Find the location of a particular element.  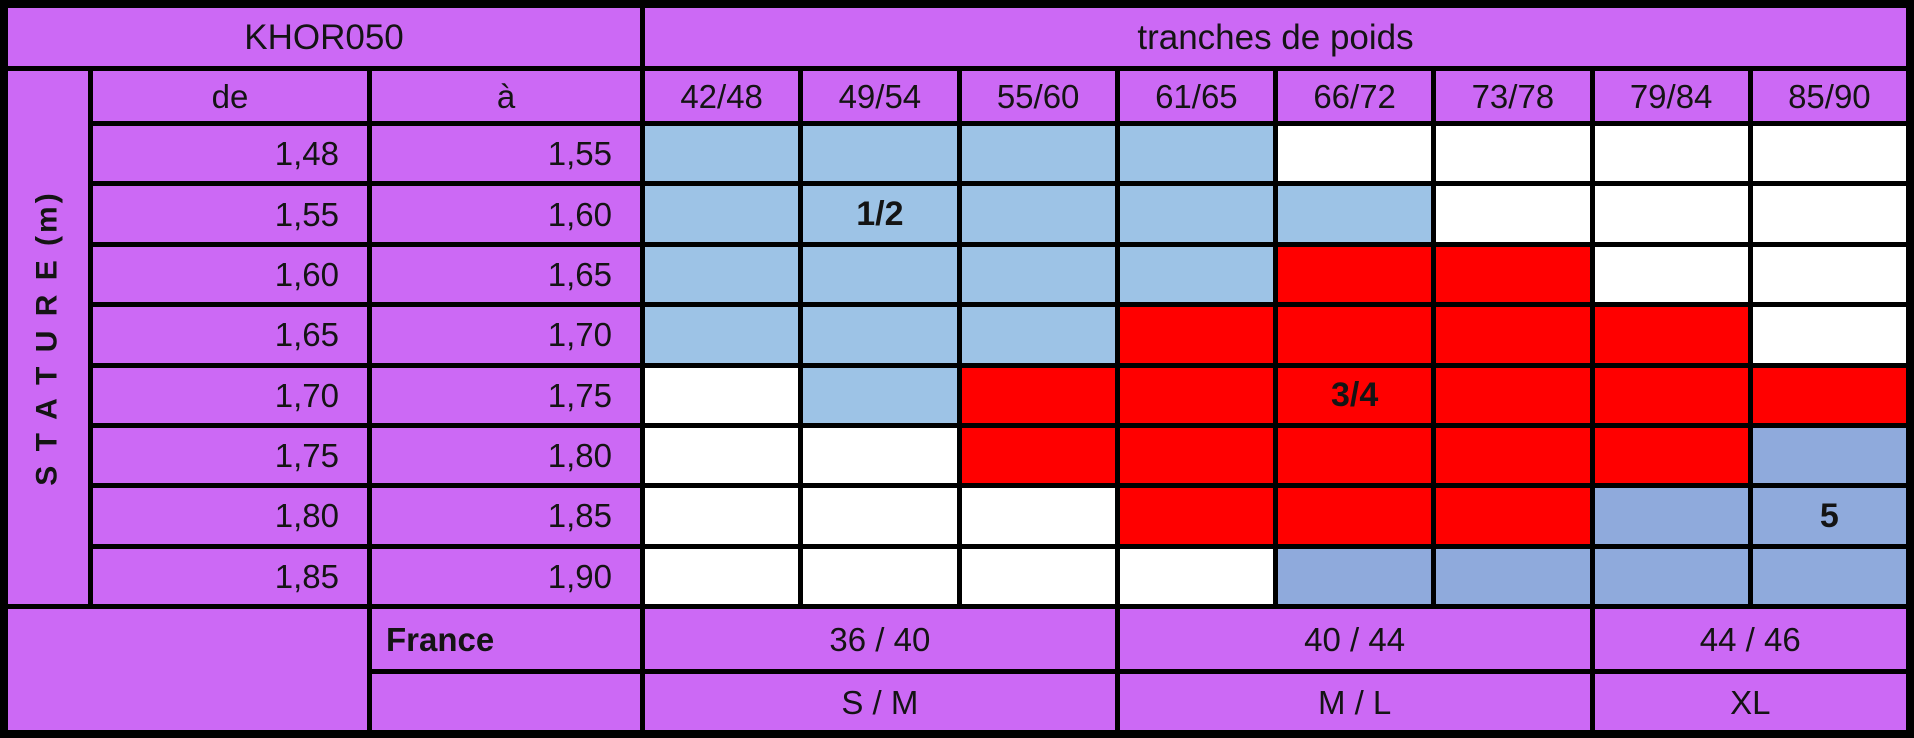

weights-group-header: tranches de poids is located at coordinates (1275, 37).